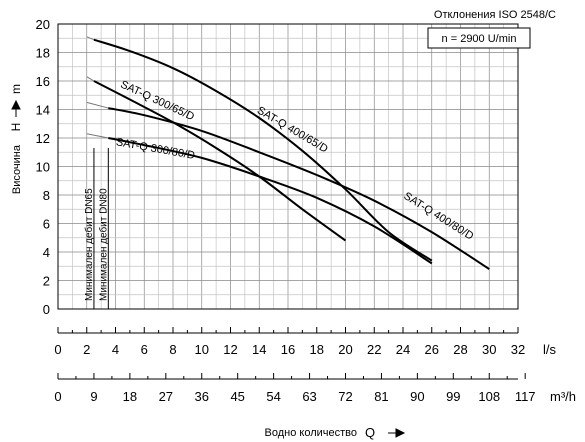 The width and height of the screenshot is (585, 442). Describe the element at coordinates (432, 349) in the screenshot. I see `x-tick-label: 26` at that location.